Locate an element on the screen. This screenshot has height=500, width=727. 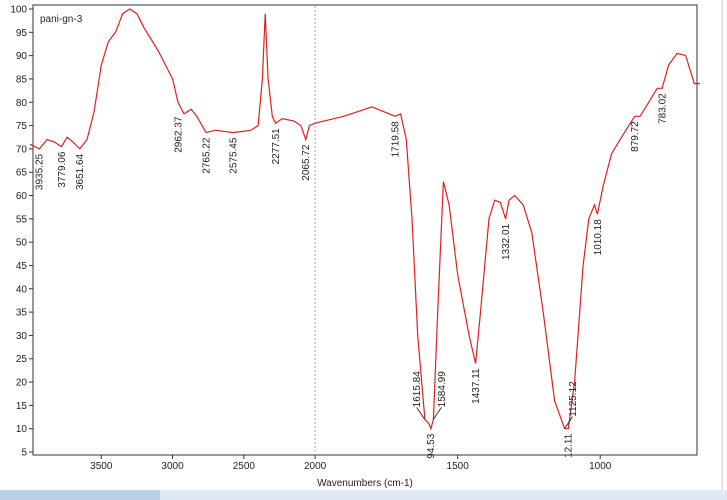
peak-label: 879.72 is located at coordinates (635, 136).